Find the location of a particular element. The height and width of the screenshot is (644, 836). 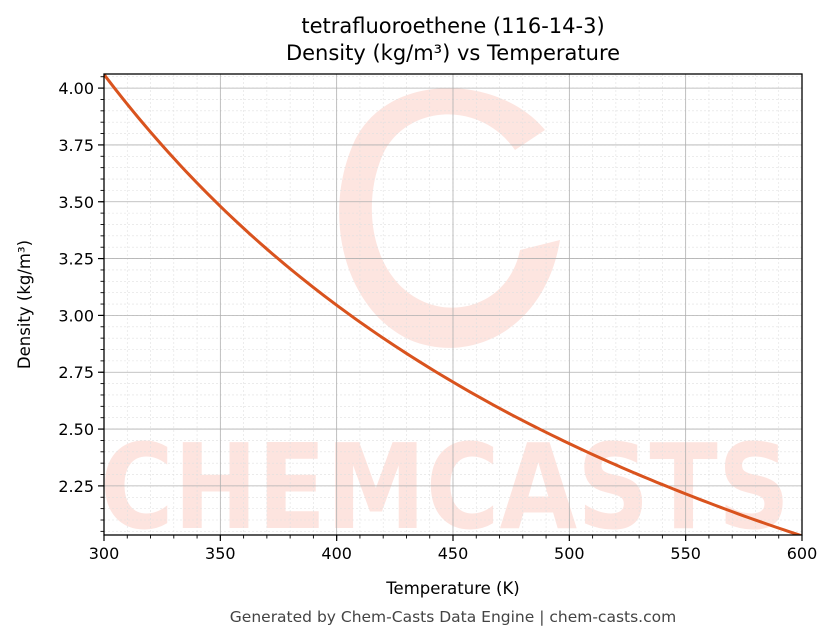

x-tick-label: 350 is located at coordinates (220, 553).